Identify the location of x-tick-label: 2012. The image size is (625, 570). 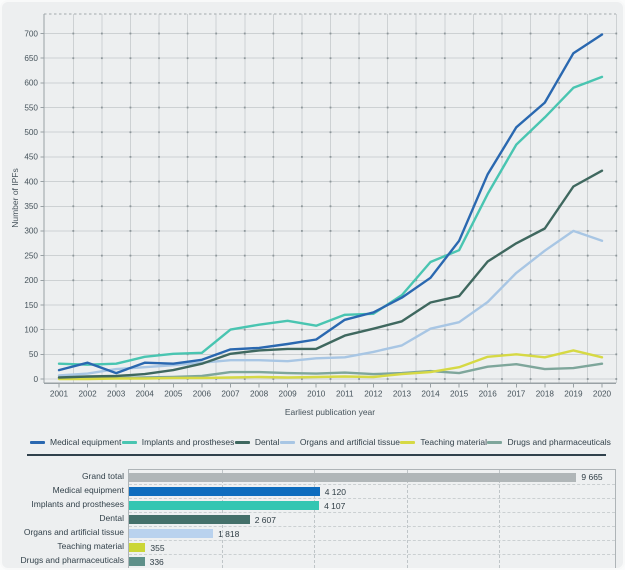
(373, 394).